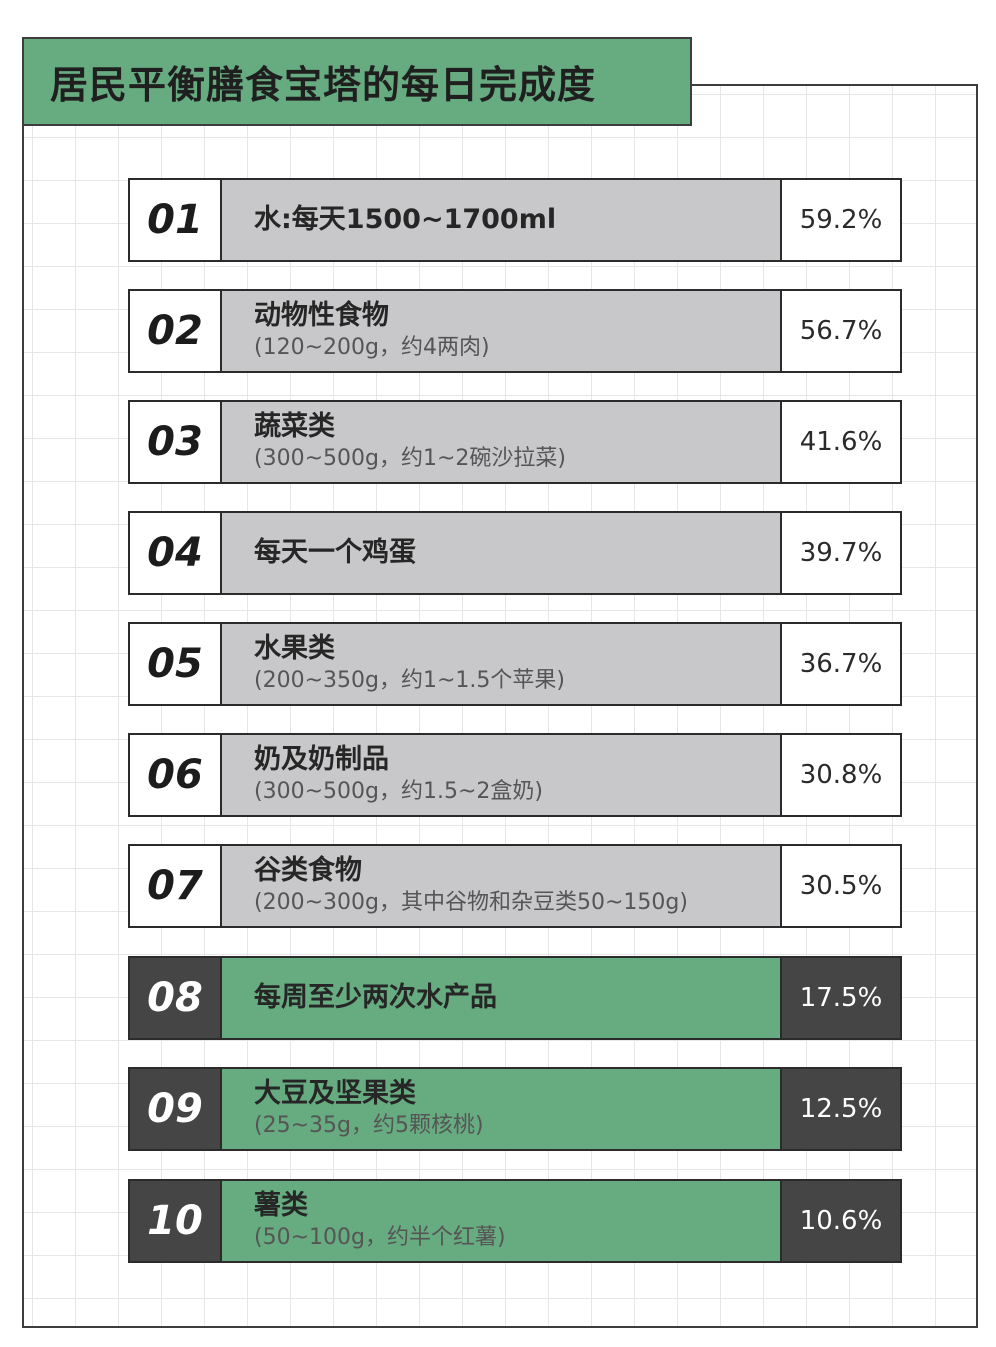 Image resolution: width=996 pixels, height=1347 pixels. What do you see at coordinates (840, 1221) in the screenshot?
I see `item-percentage: 10.6%` at bounding box center [840, 1221].